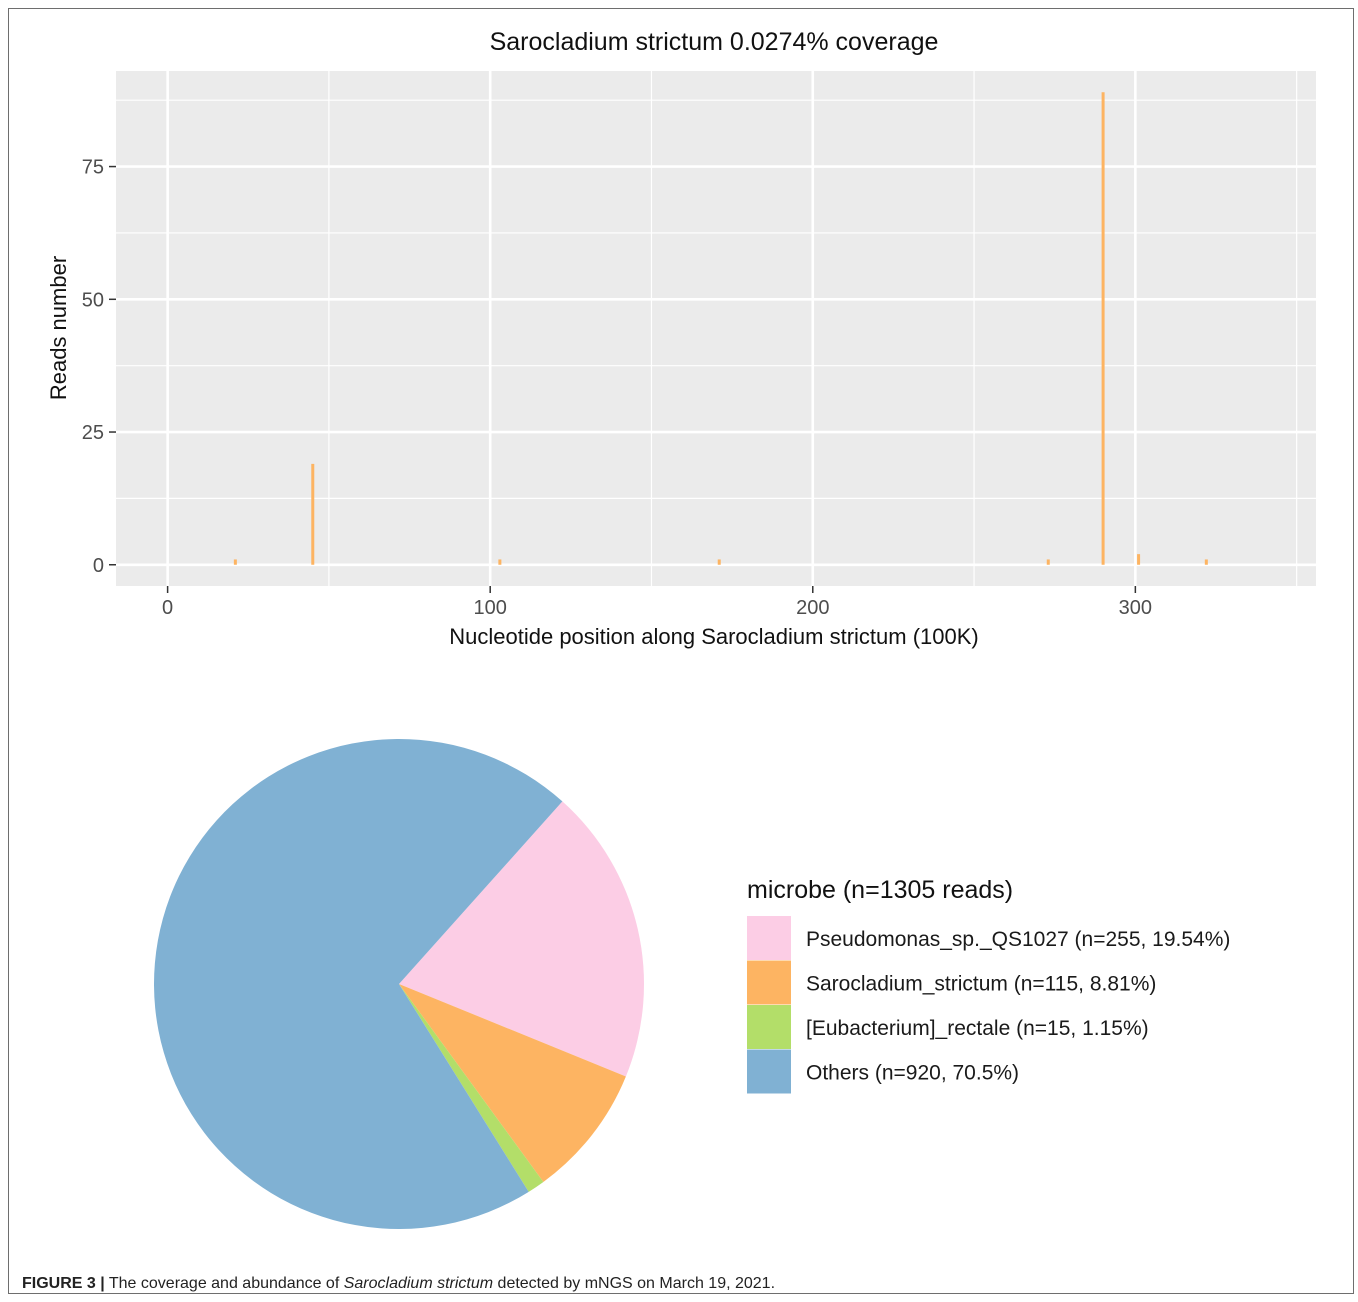  What do you see at coordinates (58, 328) in the screenshot?
I see `coverage-y-axis-label: Reads number` at bounding box center [58, 328].